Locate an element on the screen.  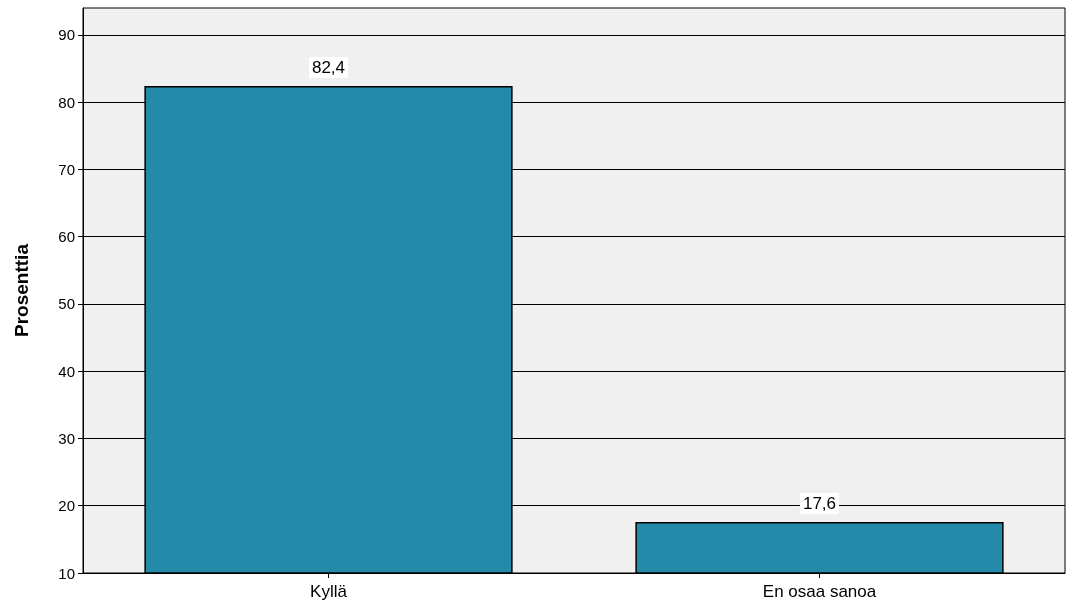
y-tick-label: 10 is located at coordinates (66, 573).